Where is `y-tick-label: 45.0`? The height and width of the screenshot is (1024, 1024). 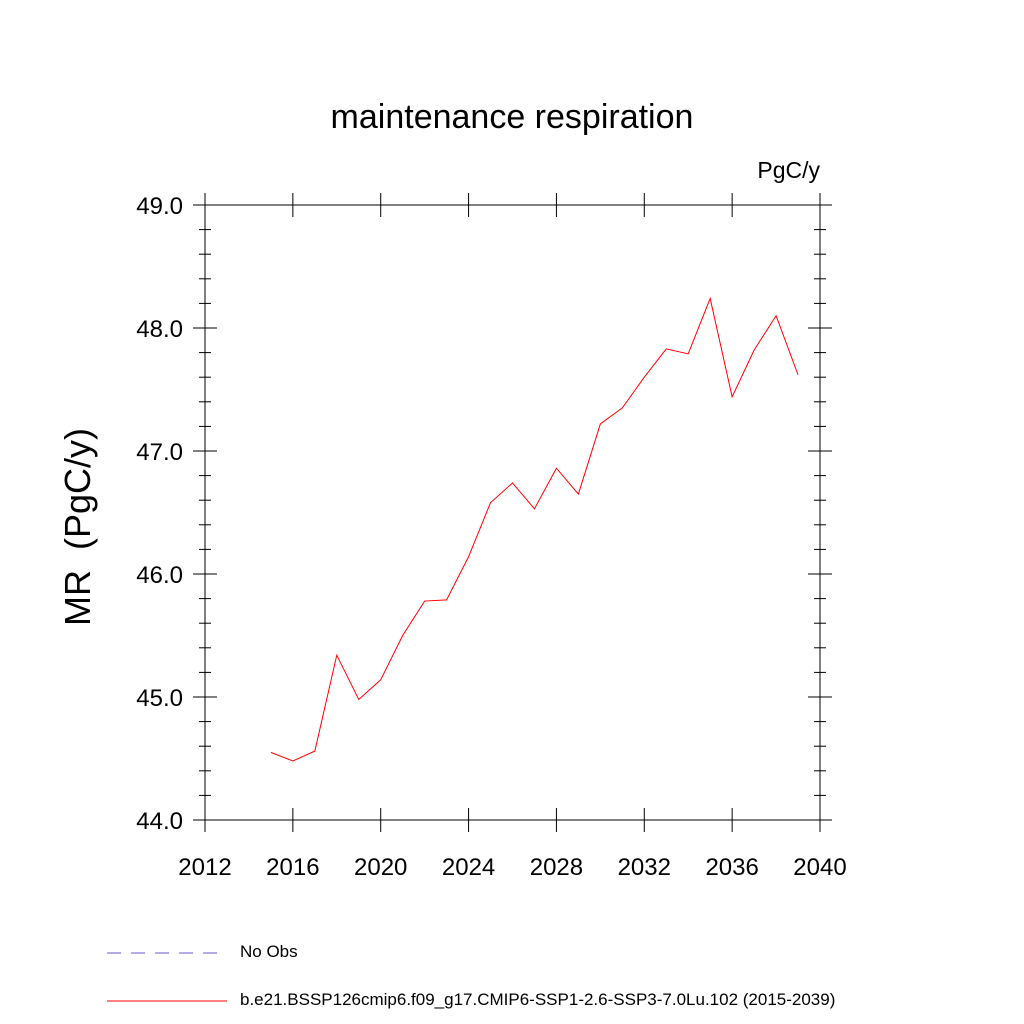 y-tick-label: 45.0 is located at coordinates (159, 698).